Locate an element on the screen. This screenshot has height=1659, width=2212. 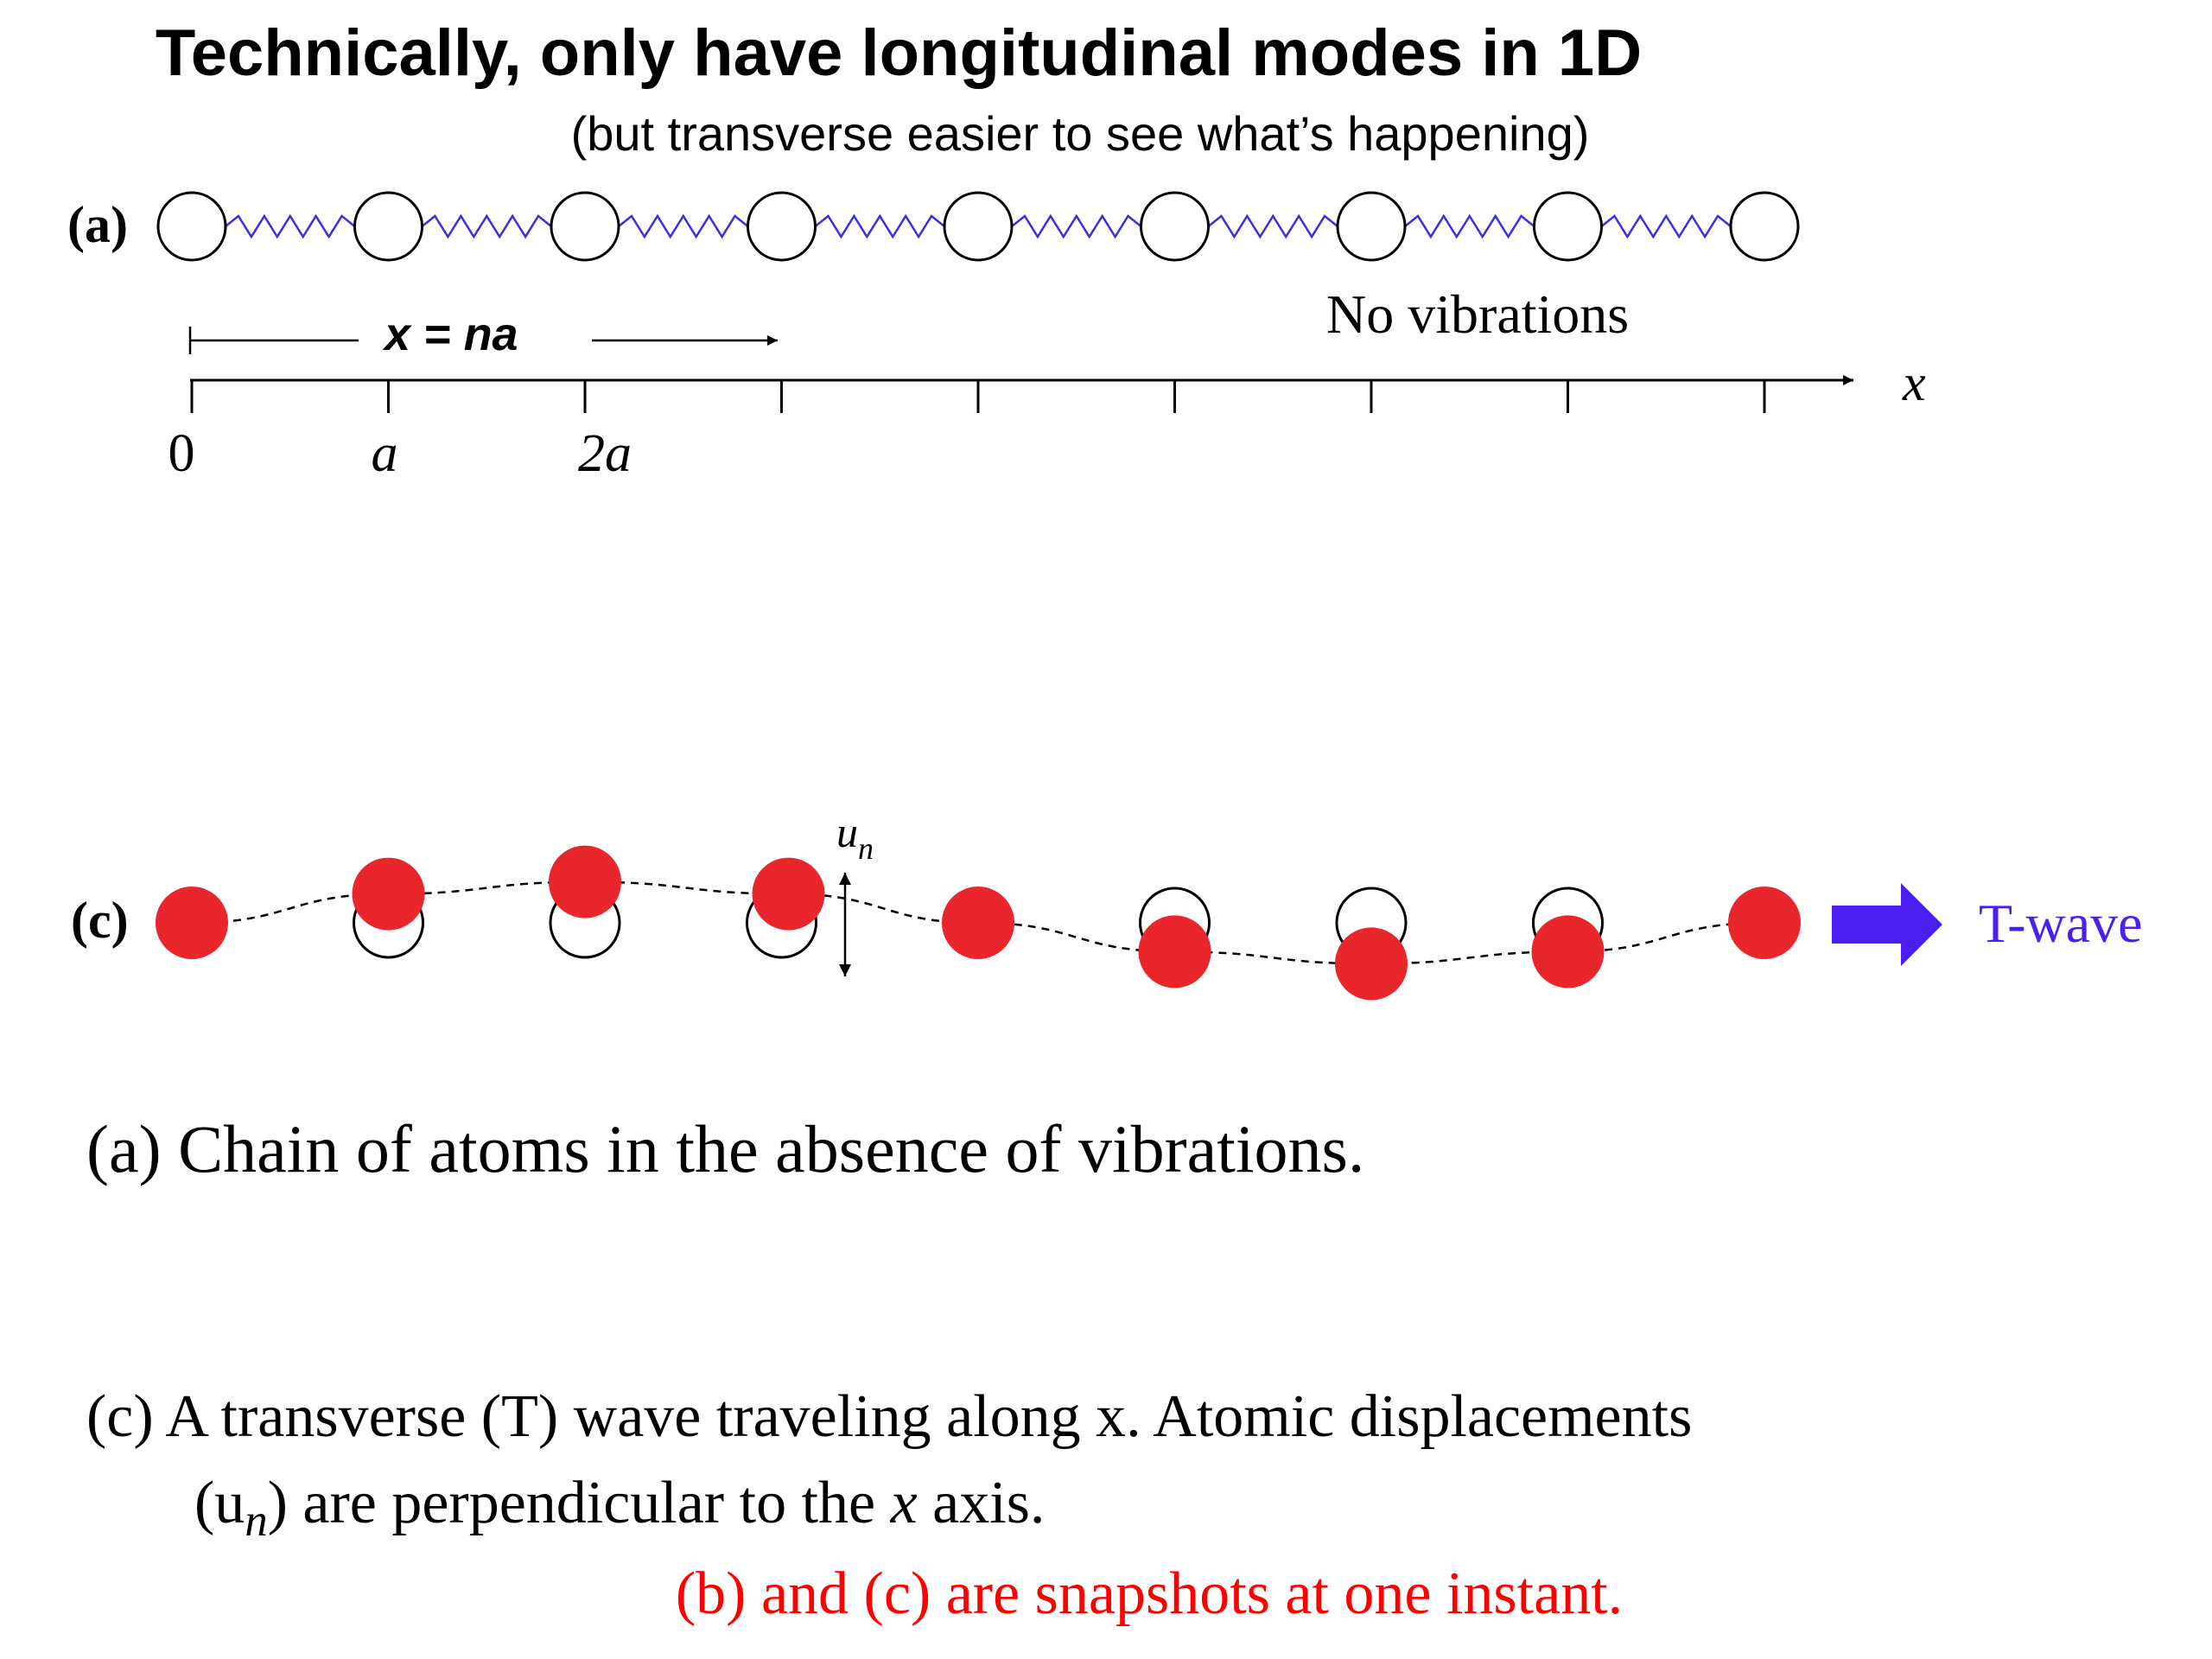
tick-label-2a: 2a is located at coordinates (605, 453).